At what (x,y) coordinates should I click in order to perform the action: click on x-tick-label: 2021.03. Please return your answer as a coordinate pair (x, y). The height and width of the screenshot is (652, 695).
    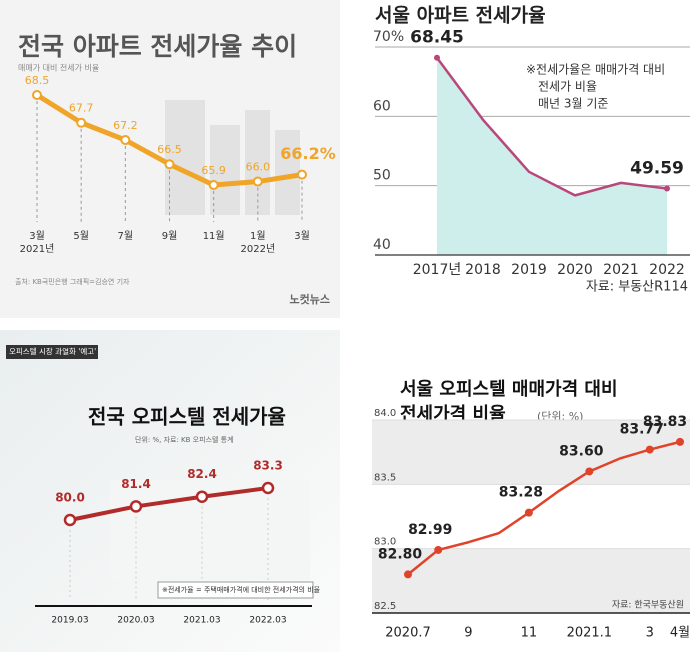
    Looking at the image, I should click on (201, 621).